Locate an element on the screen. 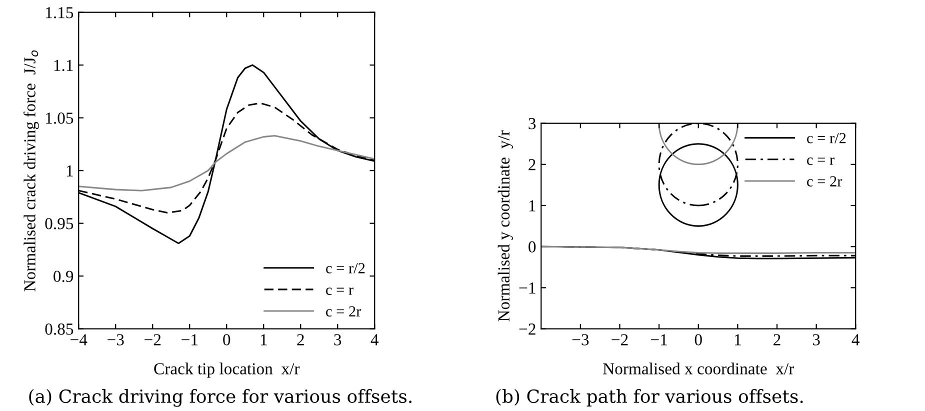  x-axis-title: Crack tip location x/r is located at coordinates (227, 370).